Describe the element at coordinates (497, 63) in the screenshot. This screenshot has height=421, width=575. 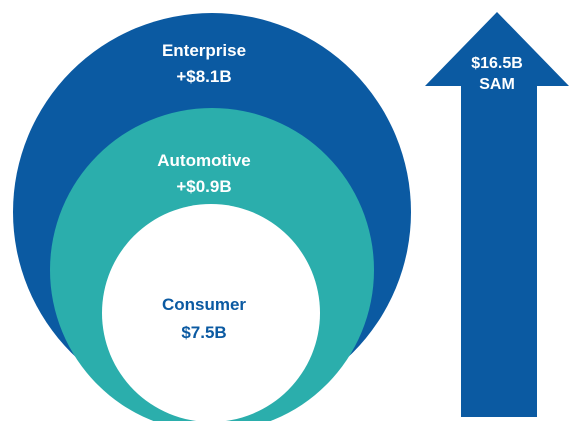
I see `sam-total-value: $16.5B` at that location.